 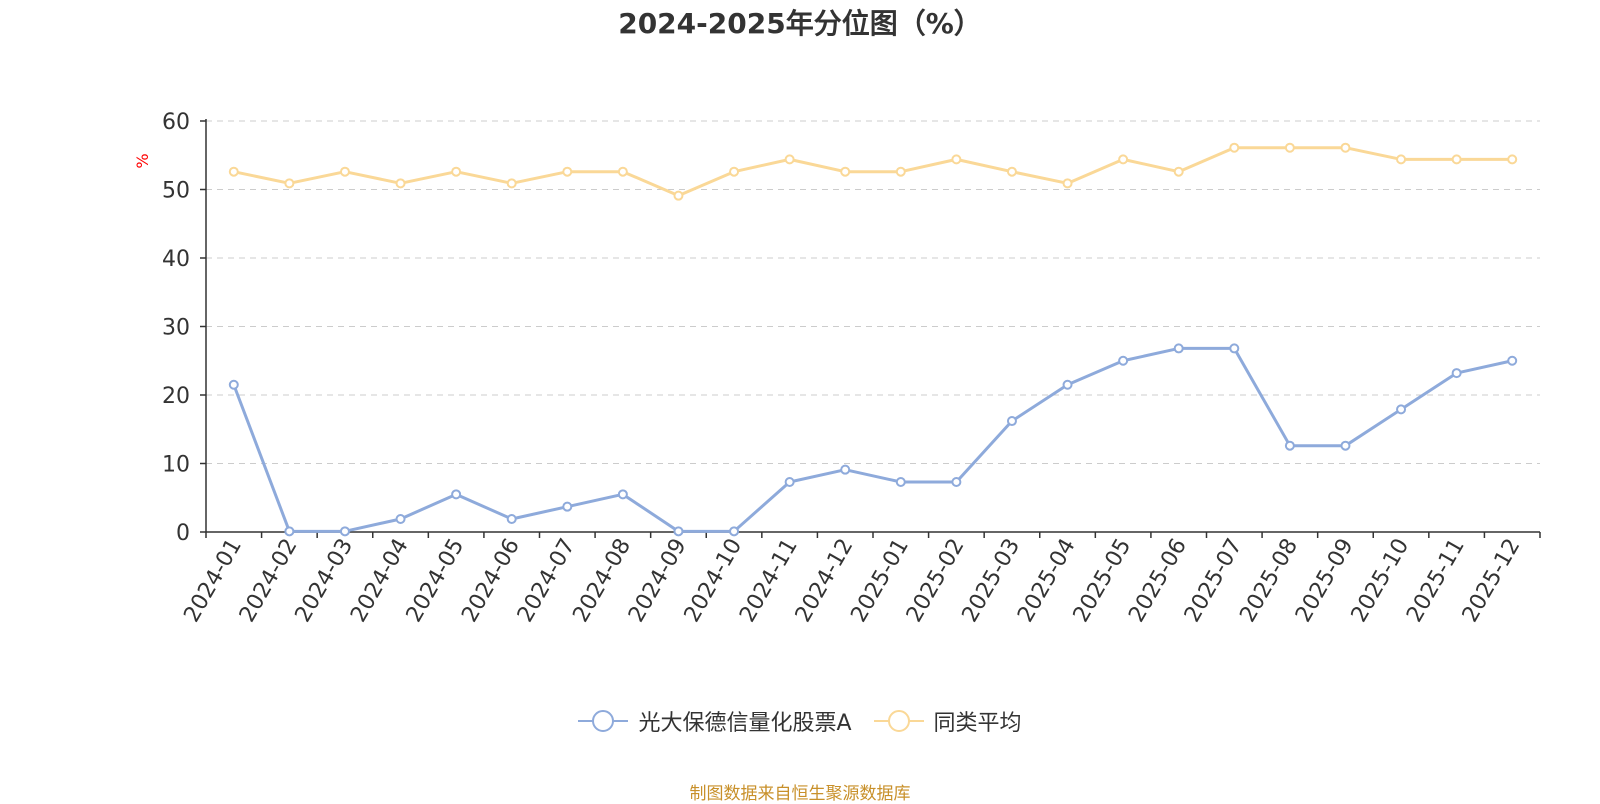 I want to click on legend-item-avg: 同类平均, so click(x=947, y=721).